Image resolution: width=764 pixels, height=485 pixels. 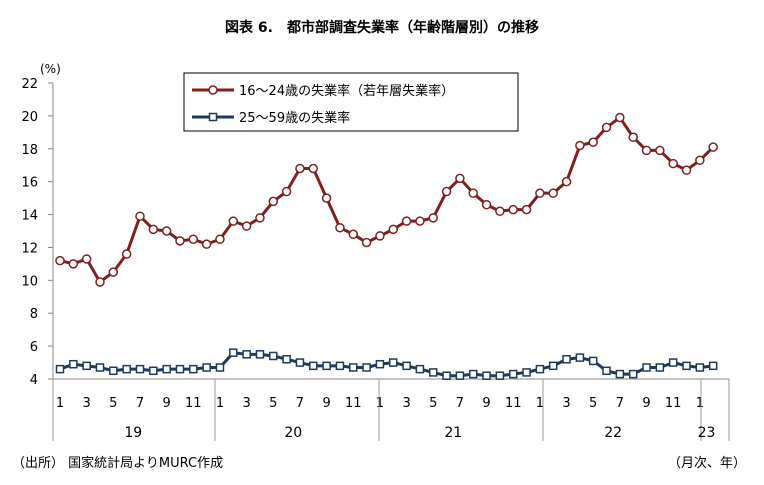 I want to click on x-year-label: 21, so click(x=453, y=433).